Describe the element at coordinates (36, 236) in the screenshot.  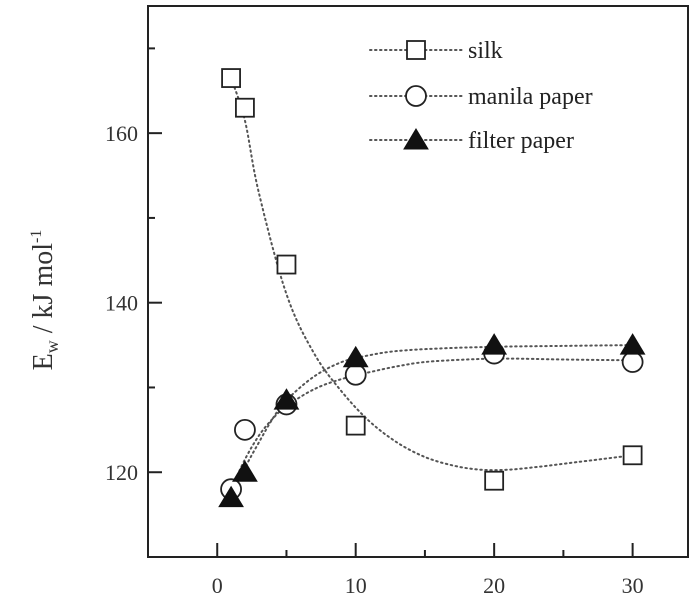
I see `y-axis-label-sup: -1` at that location.